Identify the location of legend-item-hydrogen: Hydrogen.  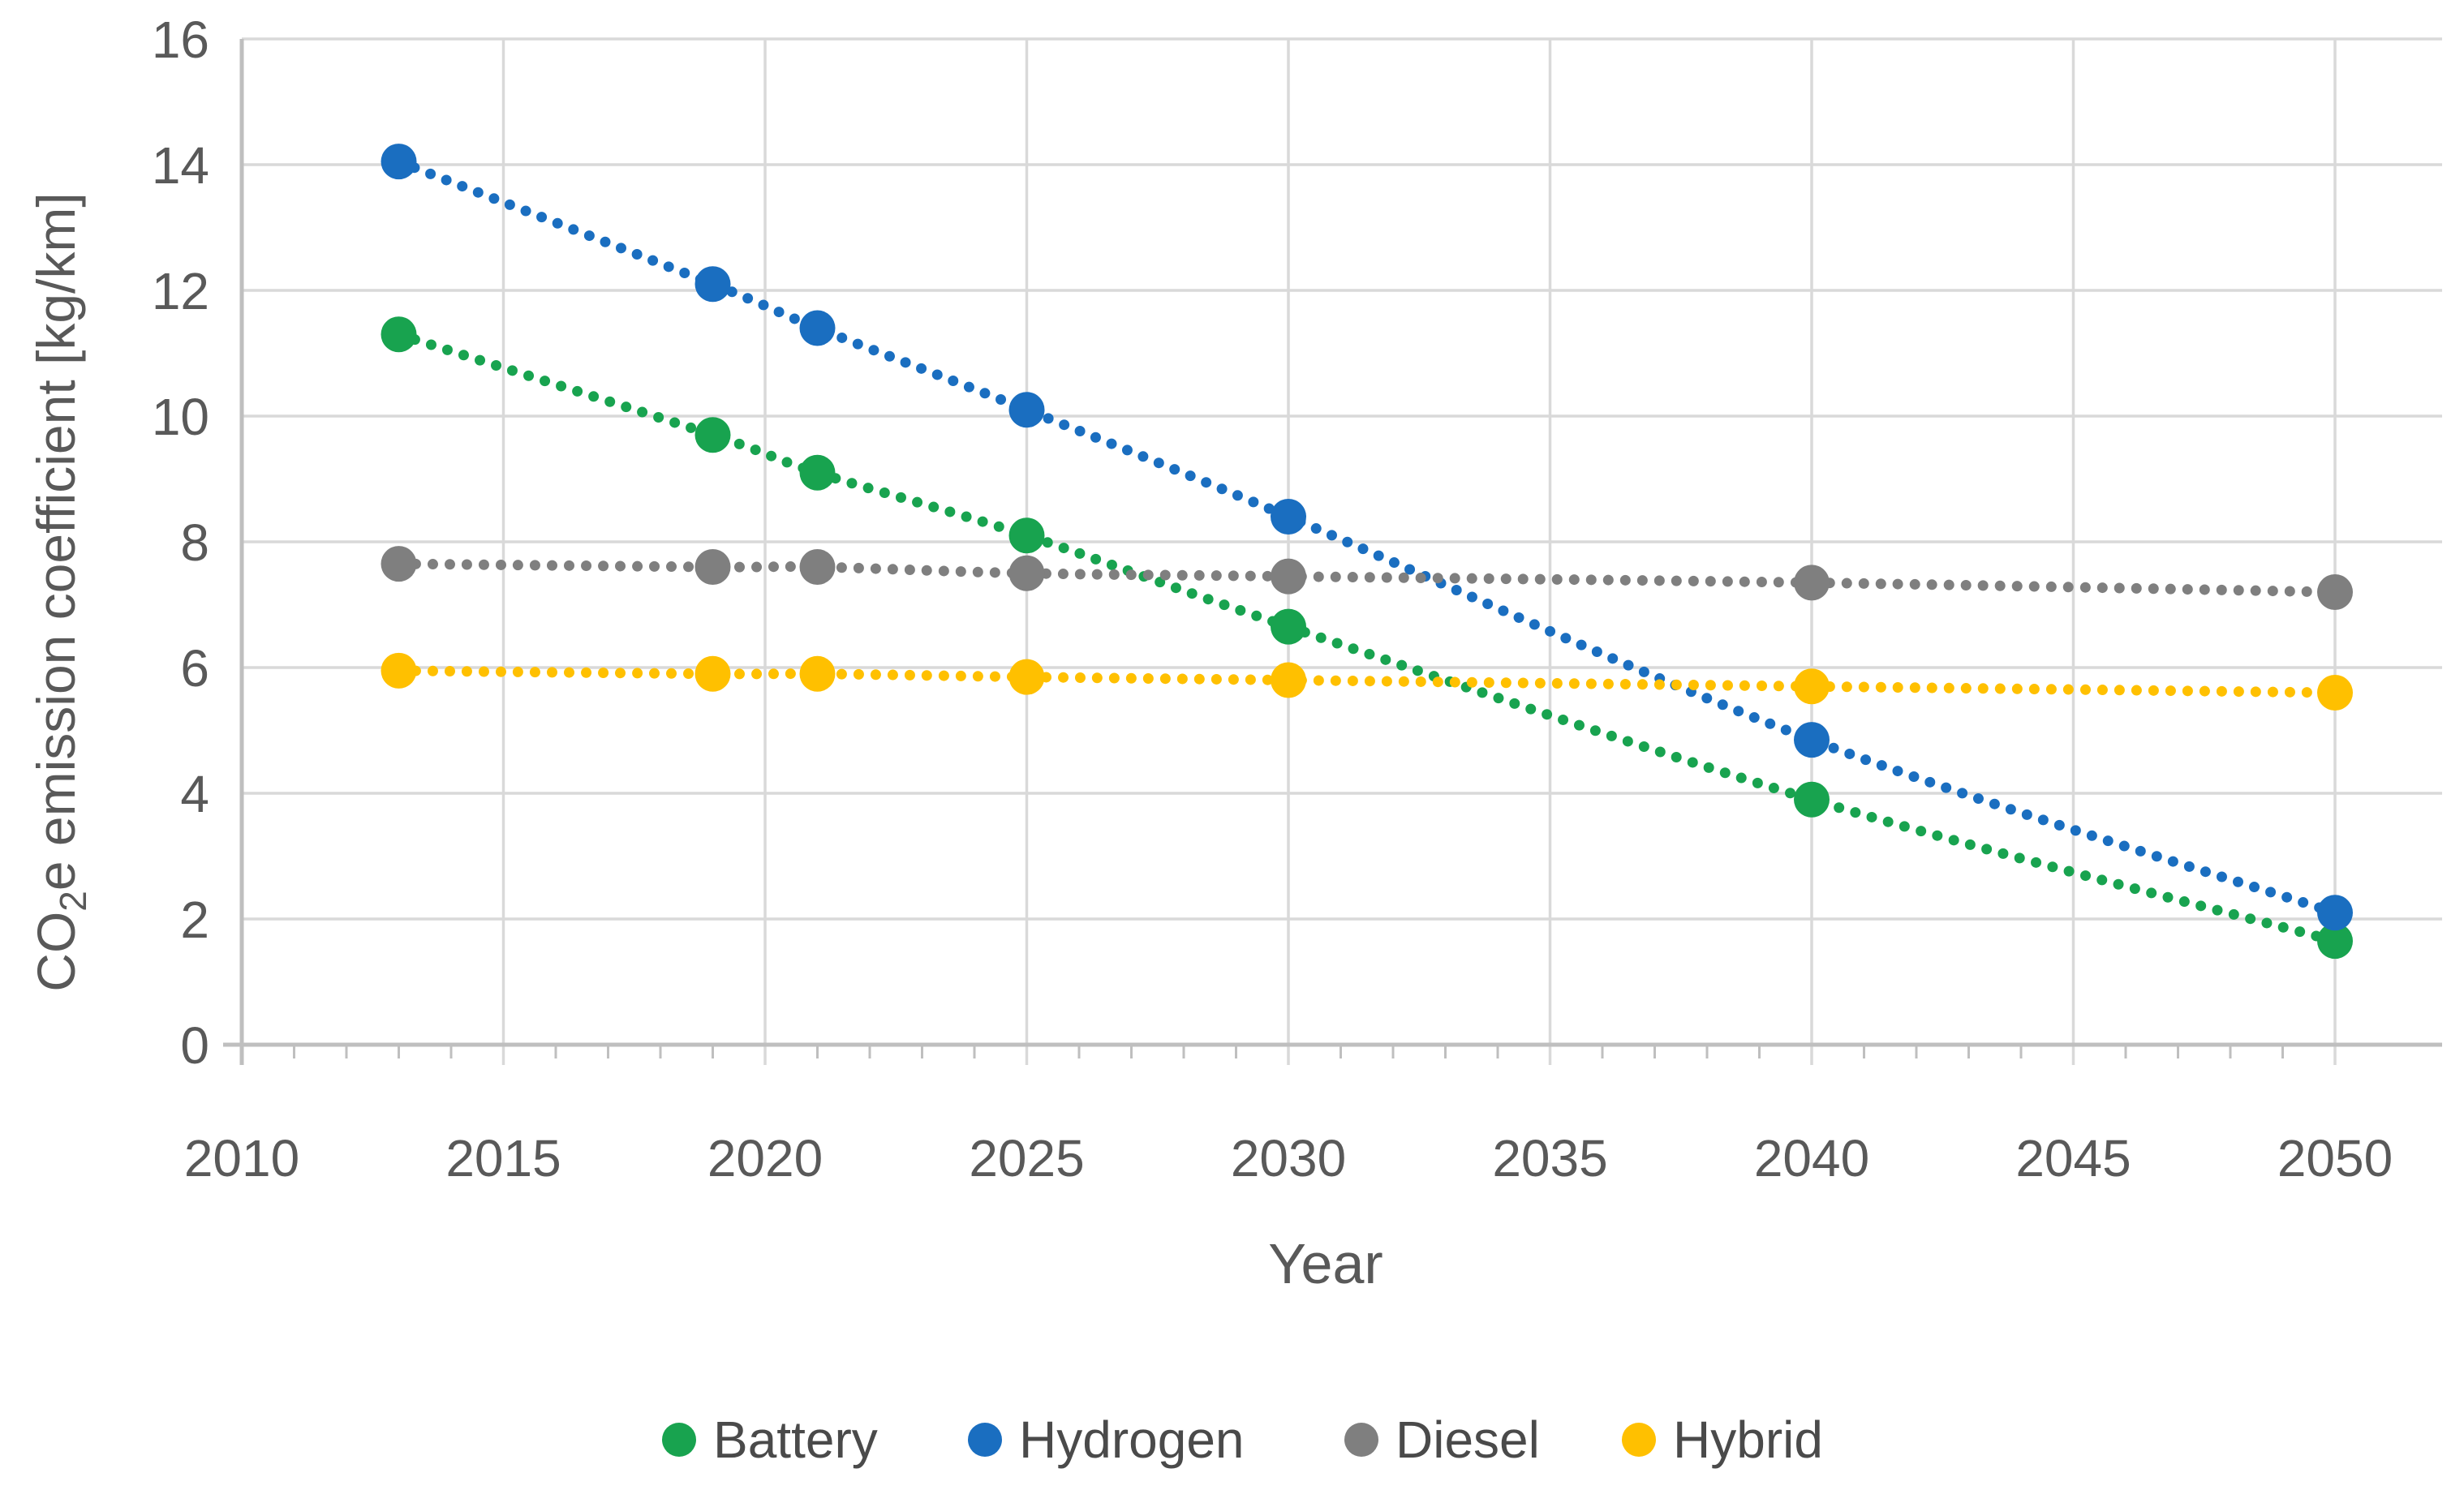
(1106, 1440).